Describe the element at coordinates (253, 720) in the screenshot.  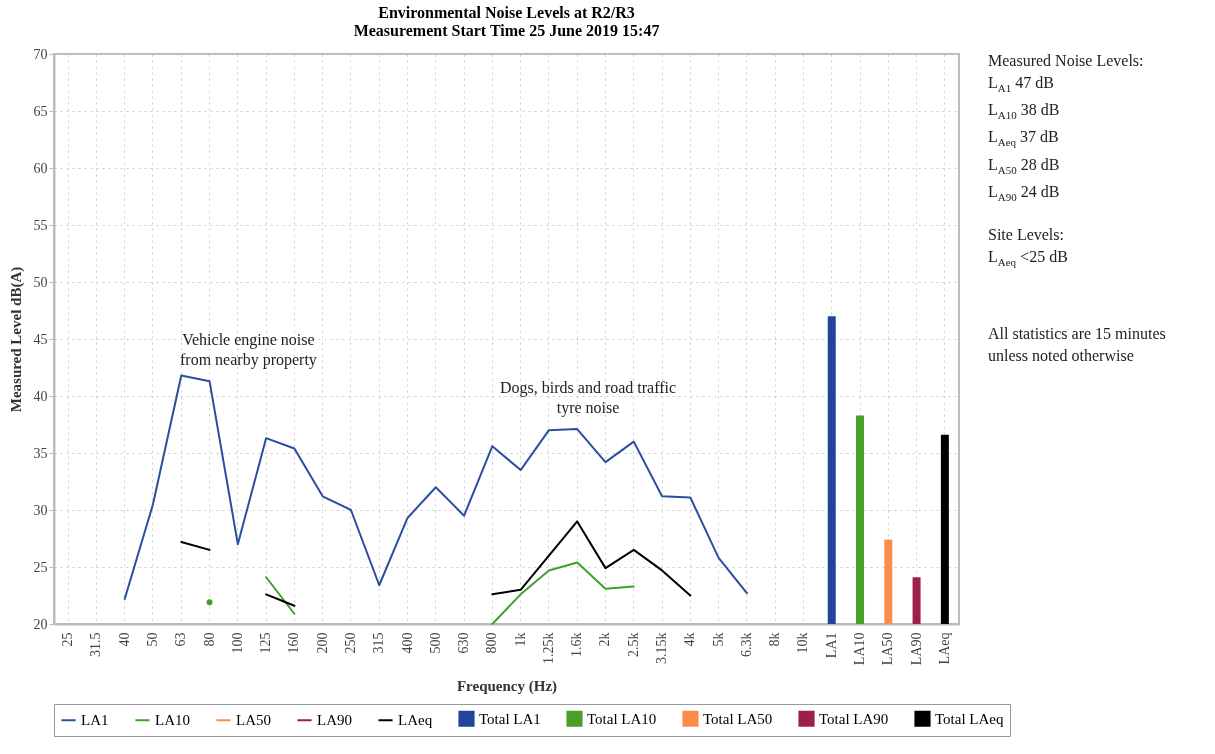
I see `legend-label: LA50` at that location.